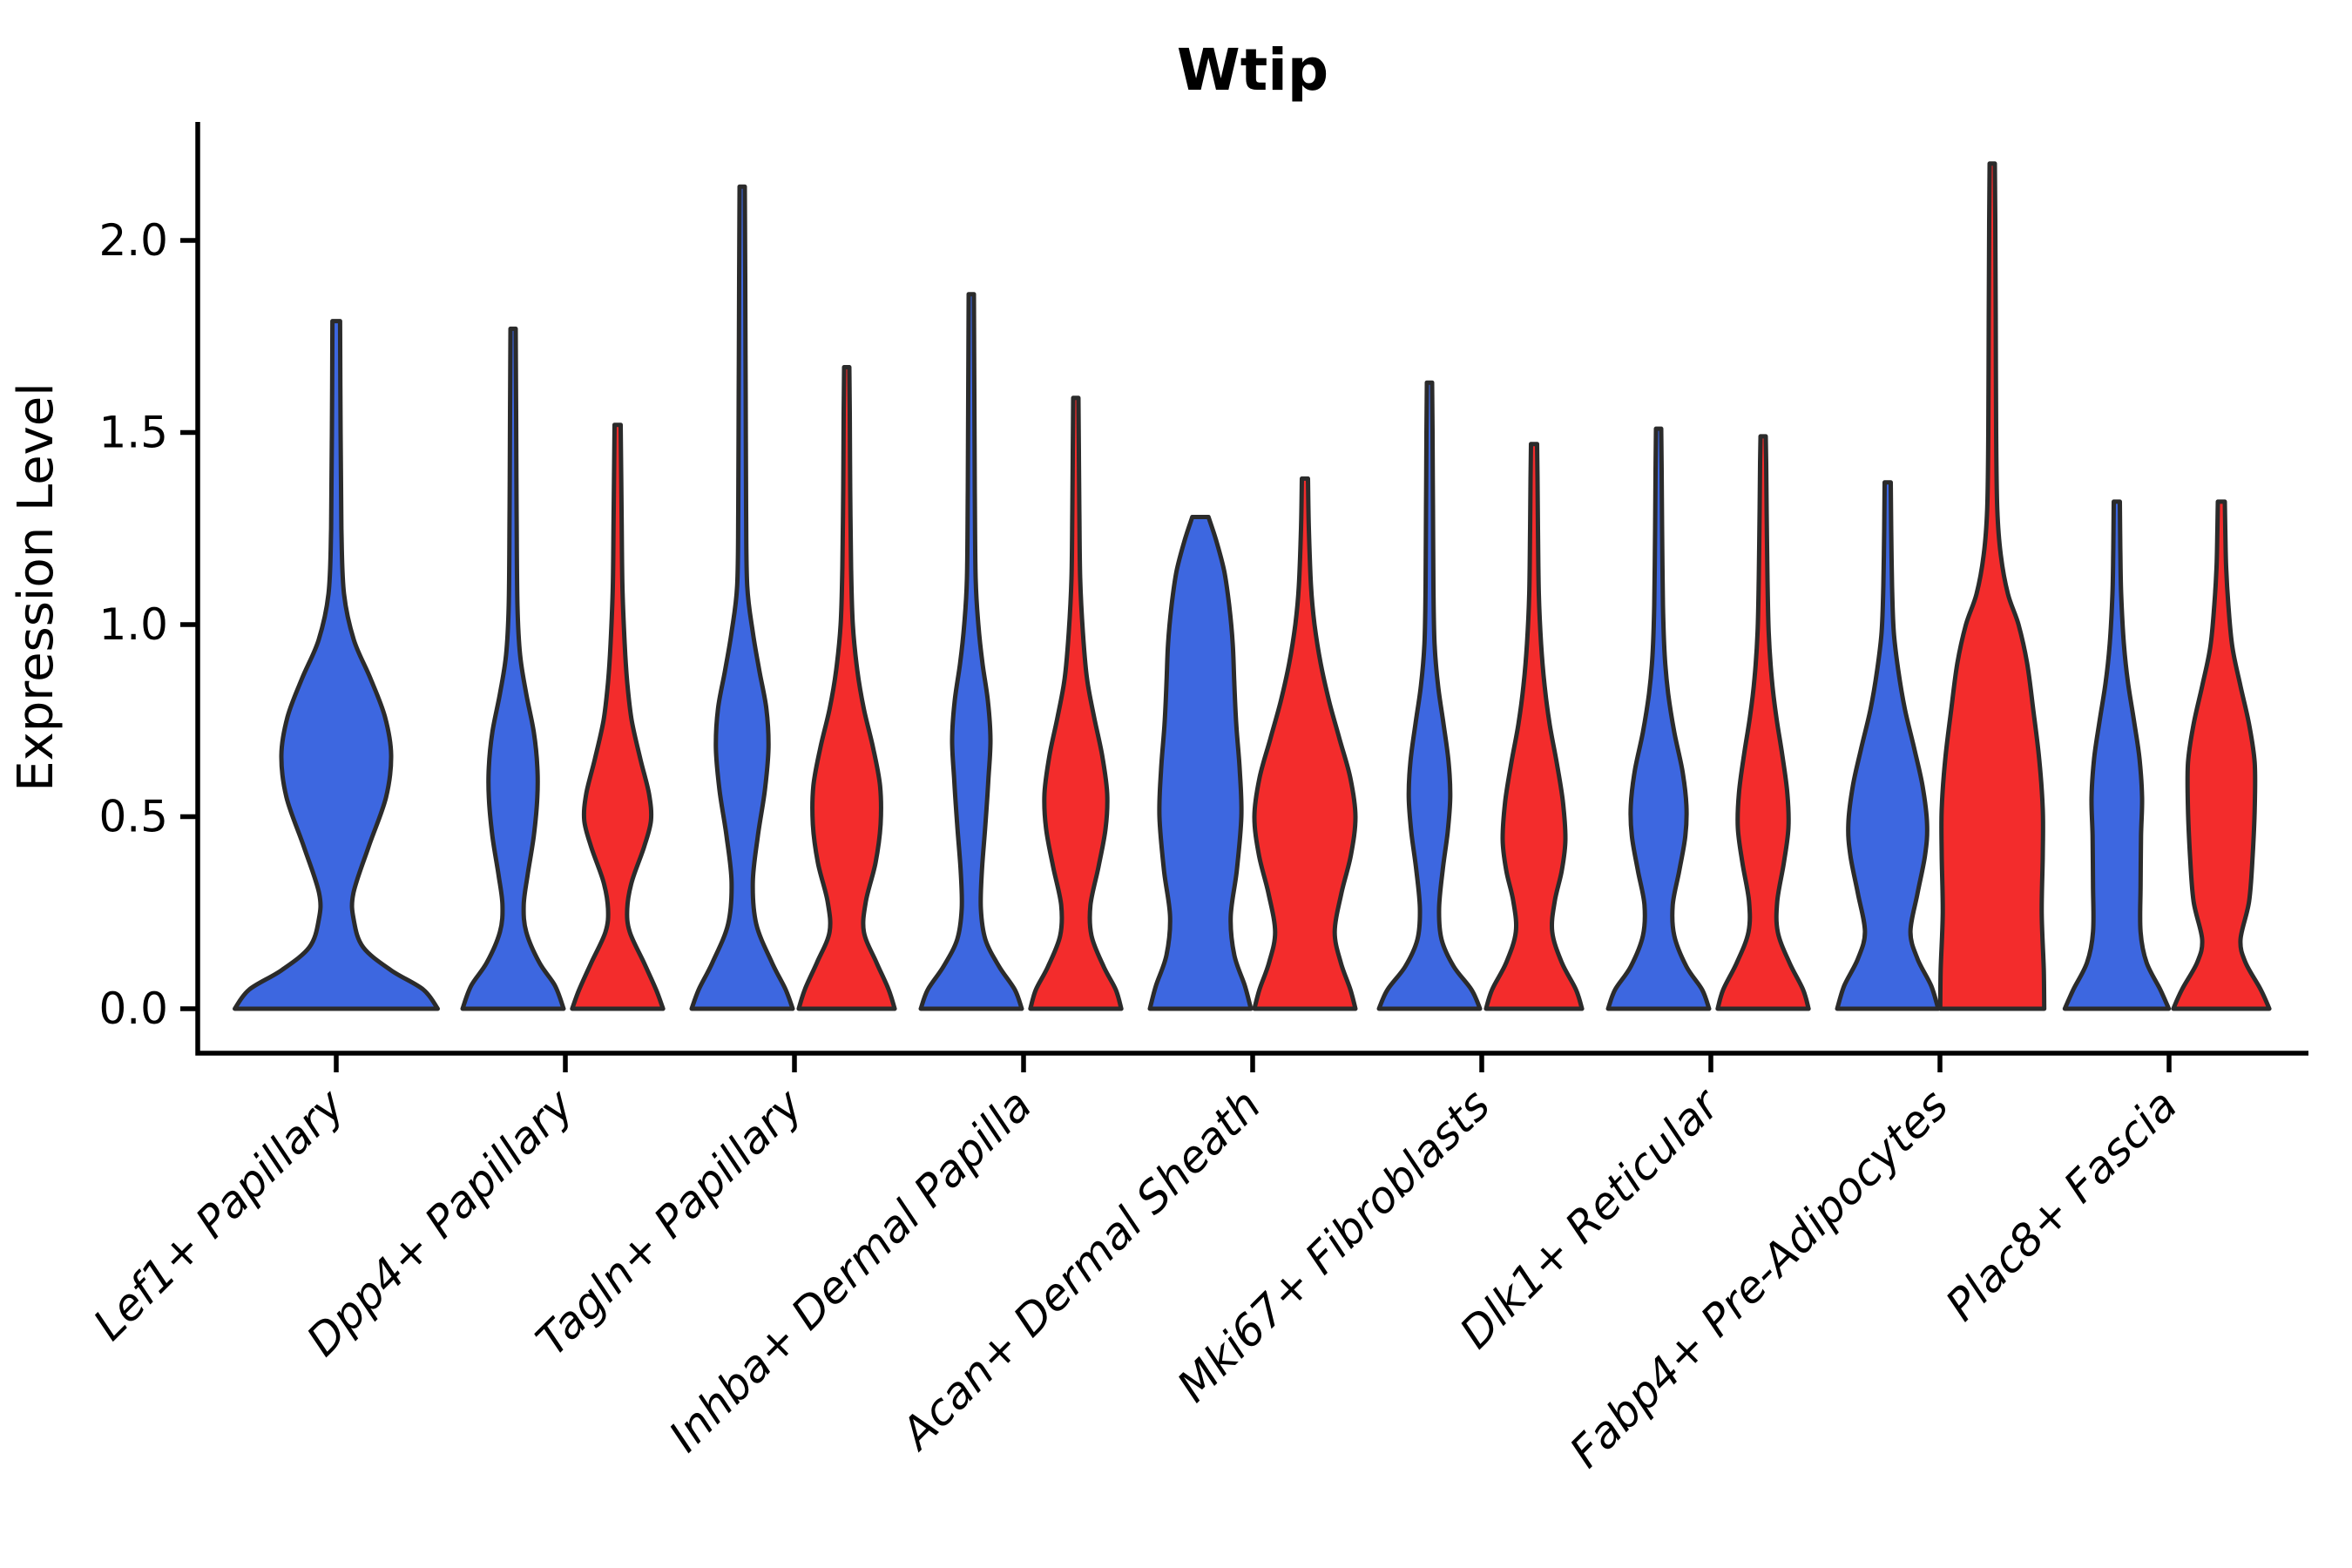 The width and height of the screenshot is (2352, 1568). What do you see at coordinates (36, 587) in the screenshot?
I see `y-axis-label: Expression Level` at bounding box center [36, 587].